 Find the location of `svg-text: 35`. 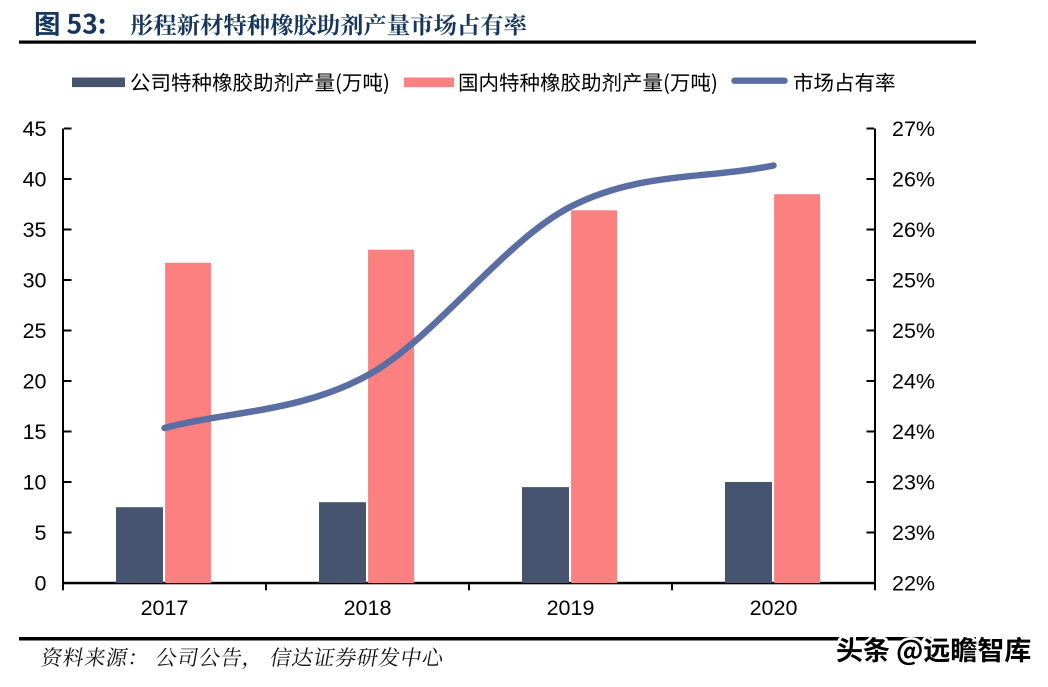

svg-text: 35 is located at coordinates (35, 230).